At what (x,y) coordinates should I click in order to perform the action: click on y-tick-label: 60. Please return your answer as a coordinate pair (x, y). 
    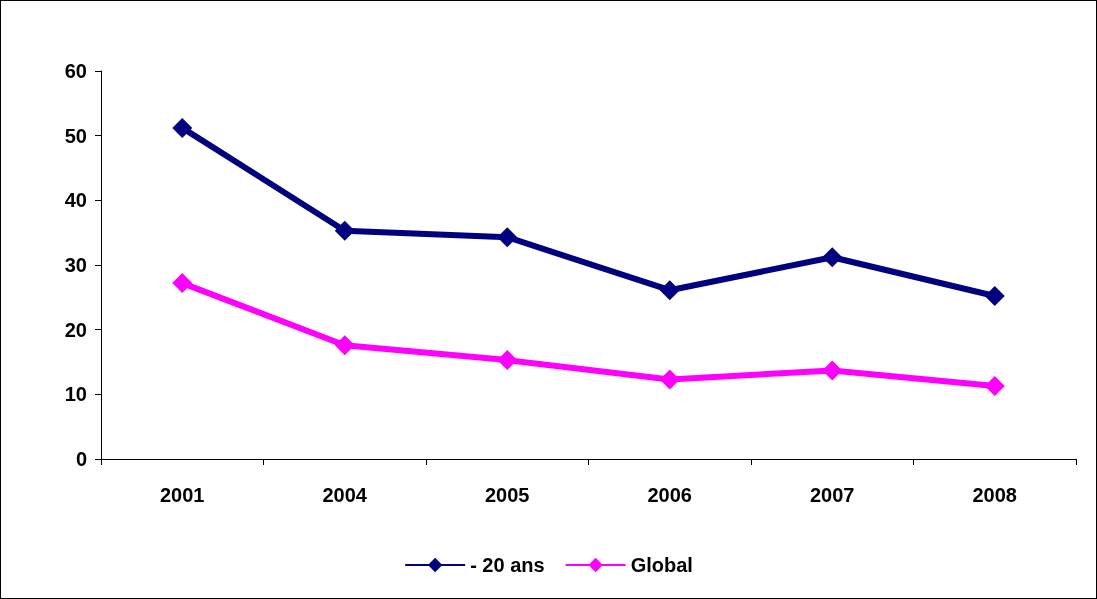
    Looking at the image, I should click on (75, 71).